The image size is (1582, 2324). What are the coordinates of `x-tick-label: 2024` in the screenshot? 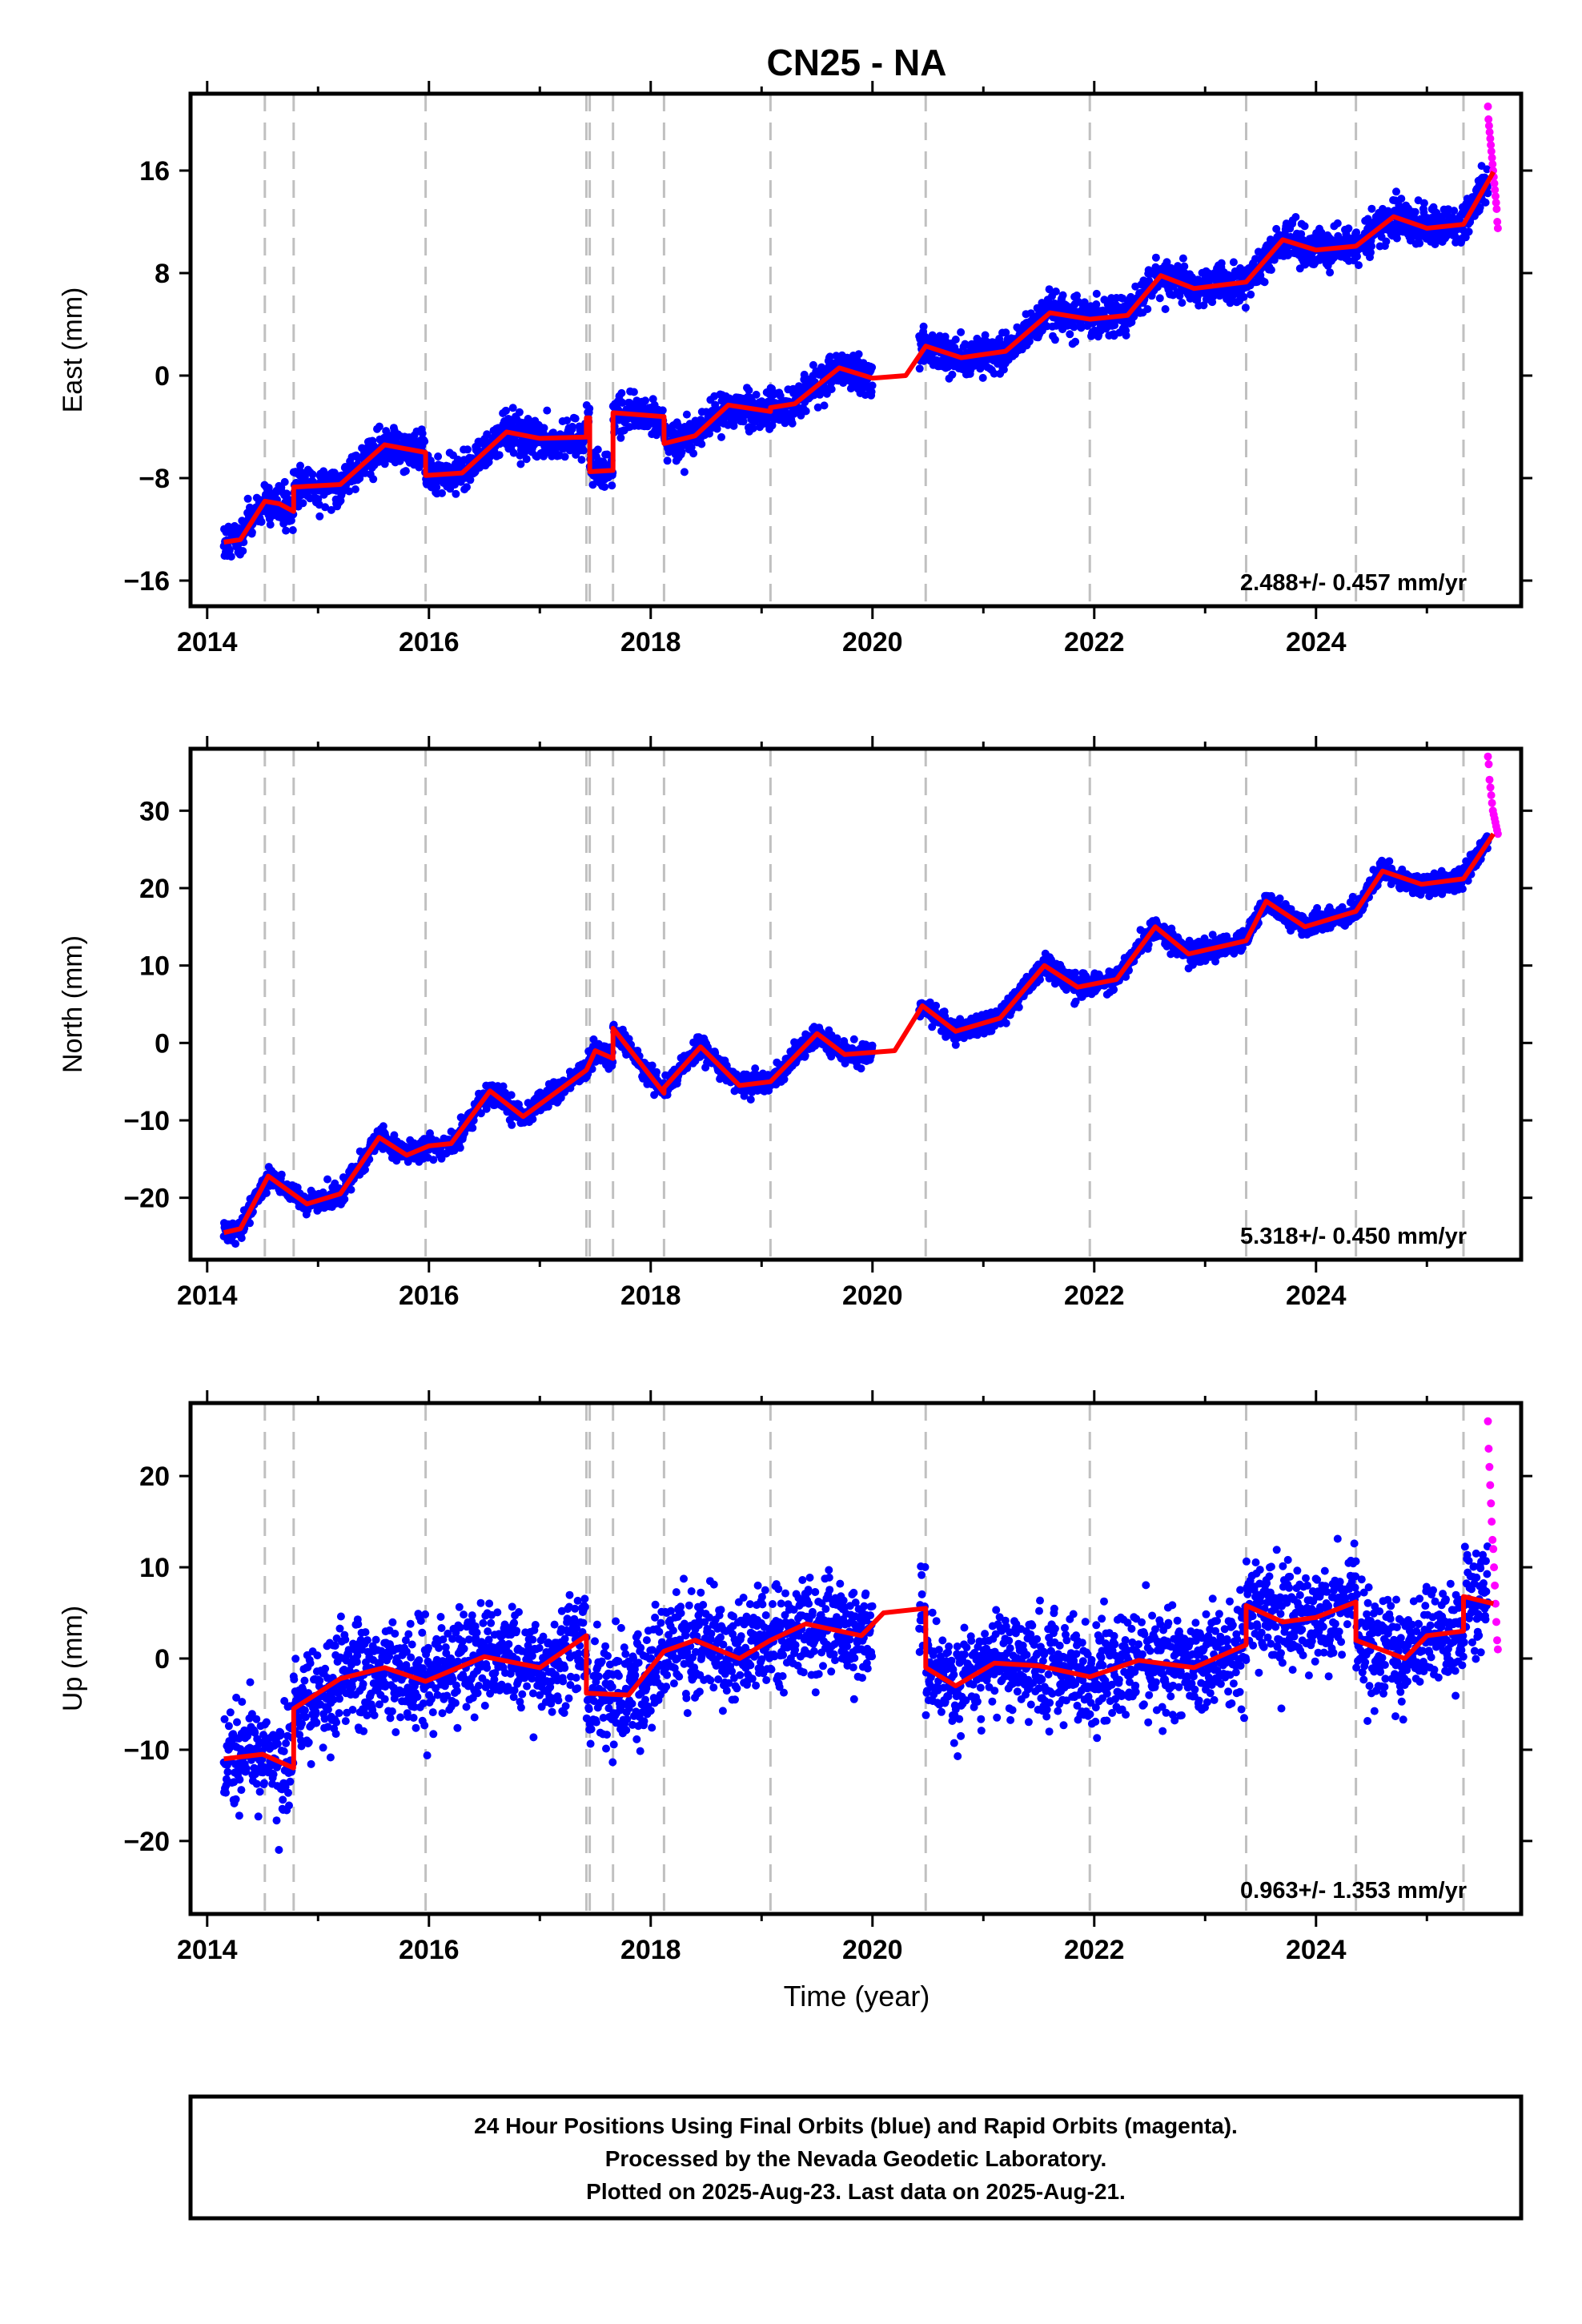 It's located at (1316, 642).